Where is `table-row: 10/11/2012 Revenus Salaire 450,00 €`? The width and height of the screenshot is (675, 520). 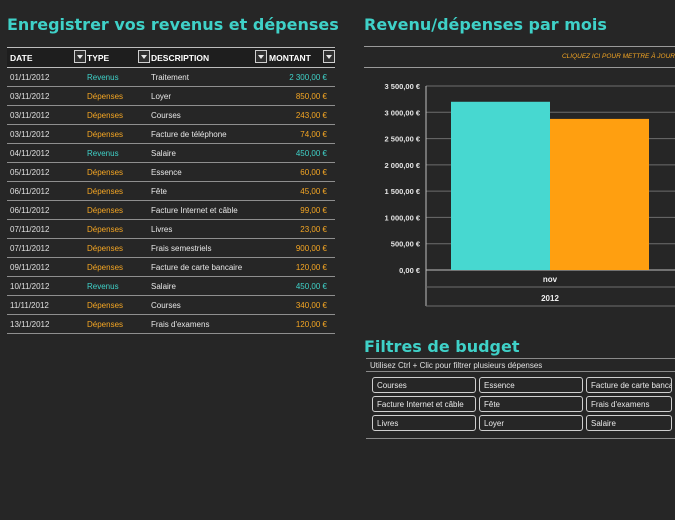 table-row: 10/11/2012 Revenus Salaire 450,00 € is located at coordinates (171, 286).